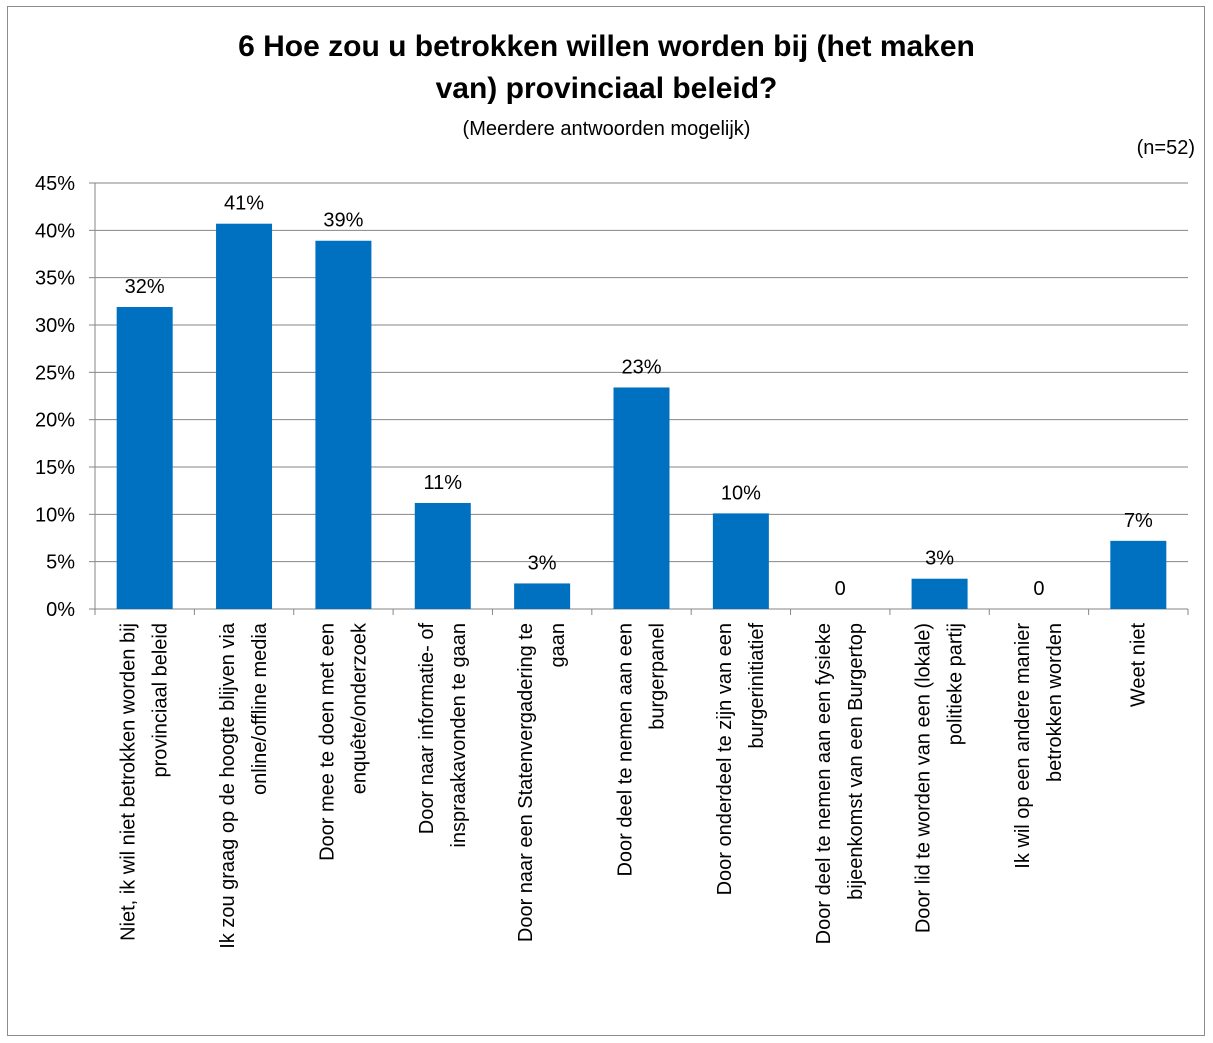 This screenshot has height=1043, width=1213. I want to click on data-label: 10%, so click(741, 493).